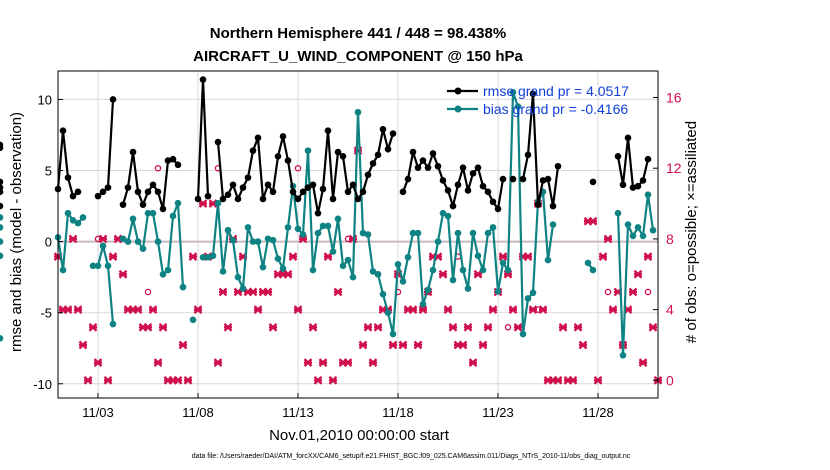  What do you see at coordinates (556, 91) in the screenshot?
I see `legend-rmse-label: rmse grand pr = 4.0517` at bounding box center [556, 91].